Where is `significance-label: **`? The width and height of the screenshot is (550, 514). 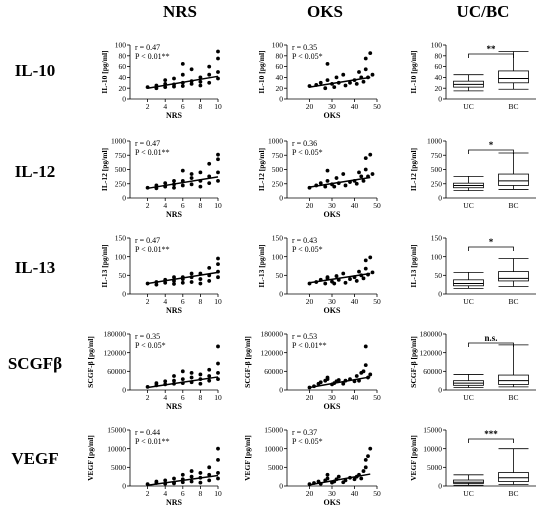 significance-label: ** is located at coordinates (492, 49).